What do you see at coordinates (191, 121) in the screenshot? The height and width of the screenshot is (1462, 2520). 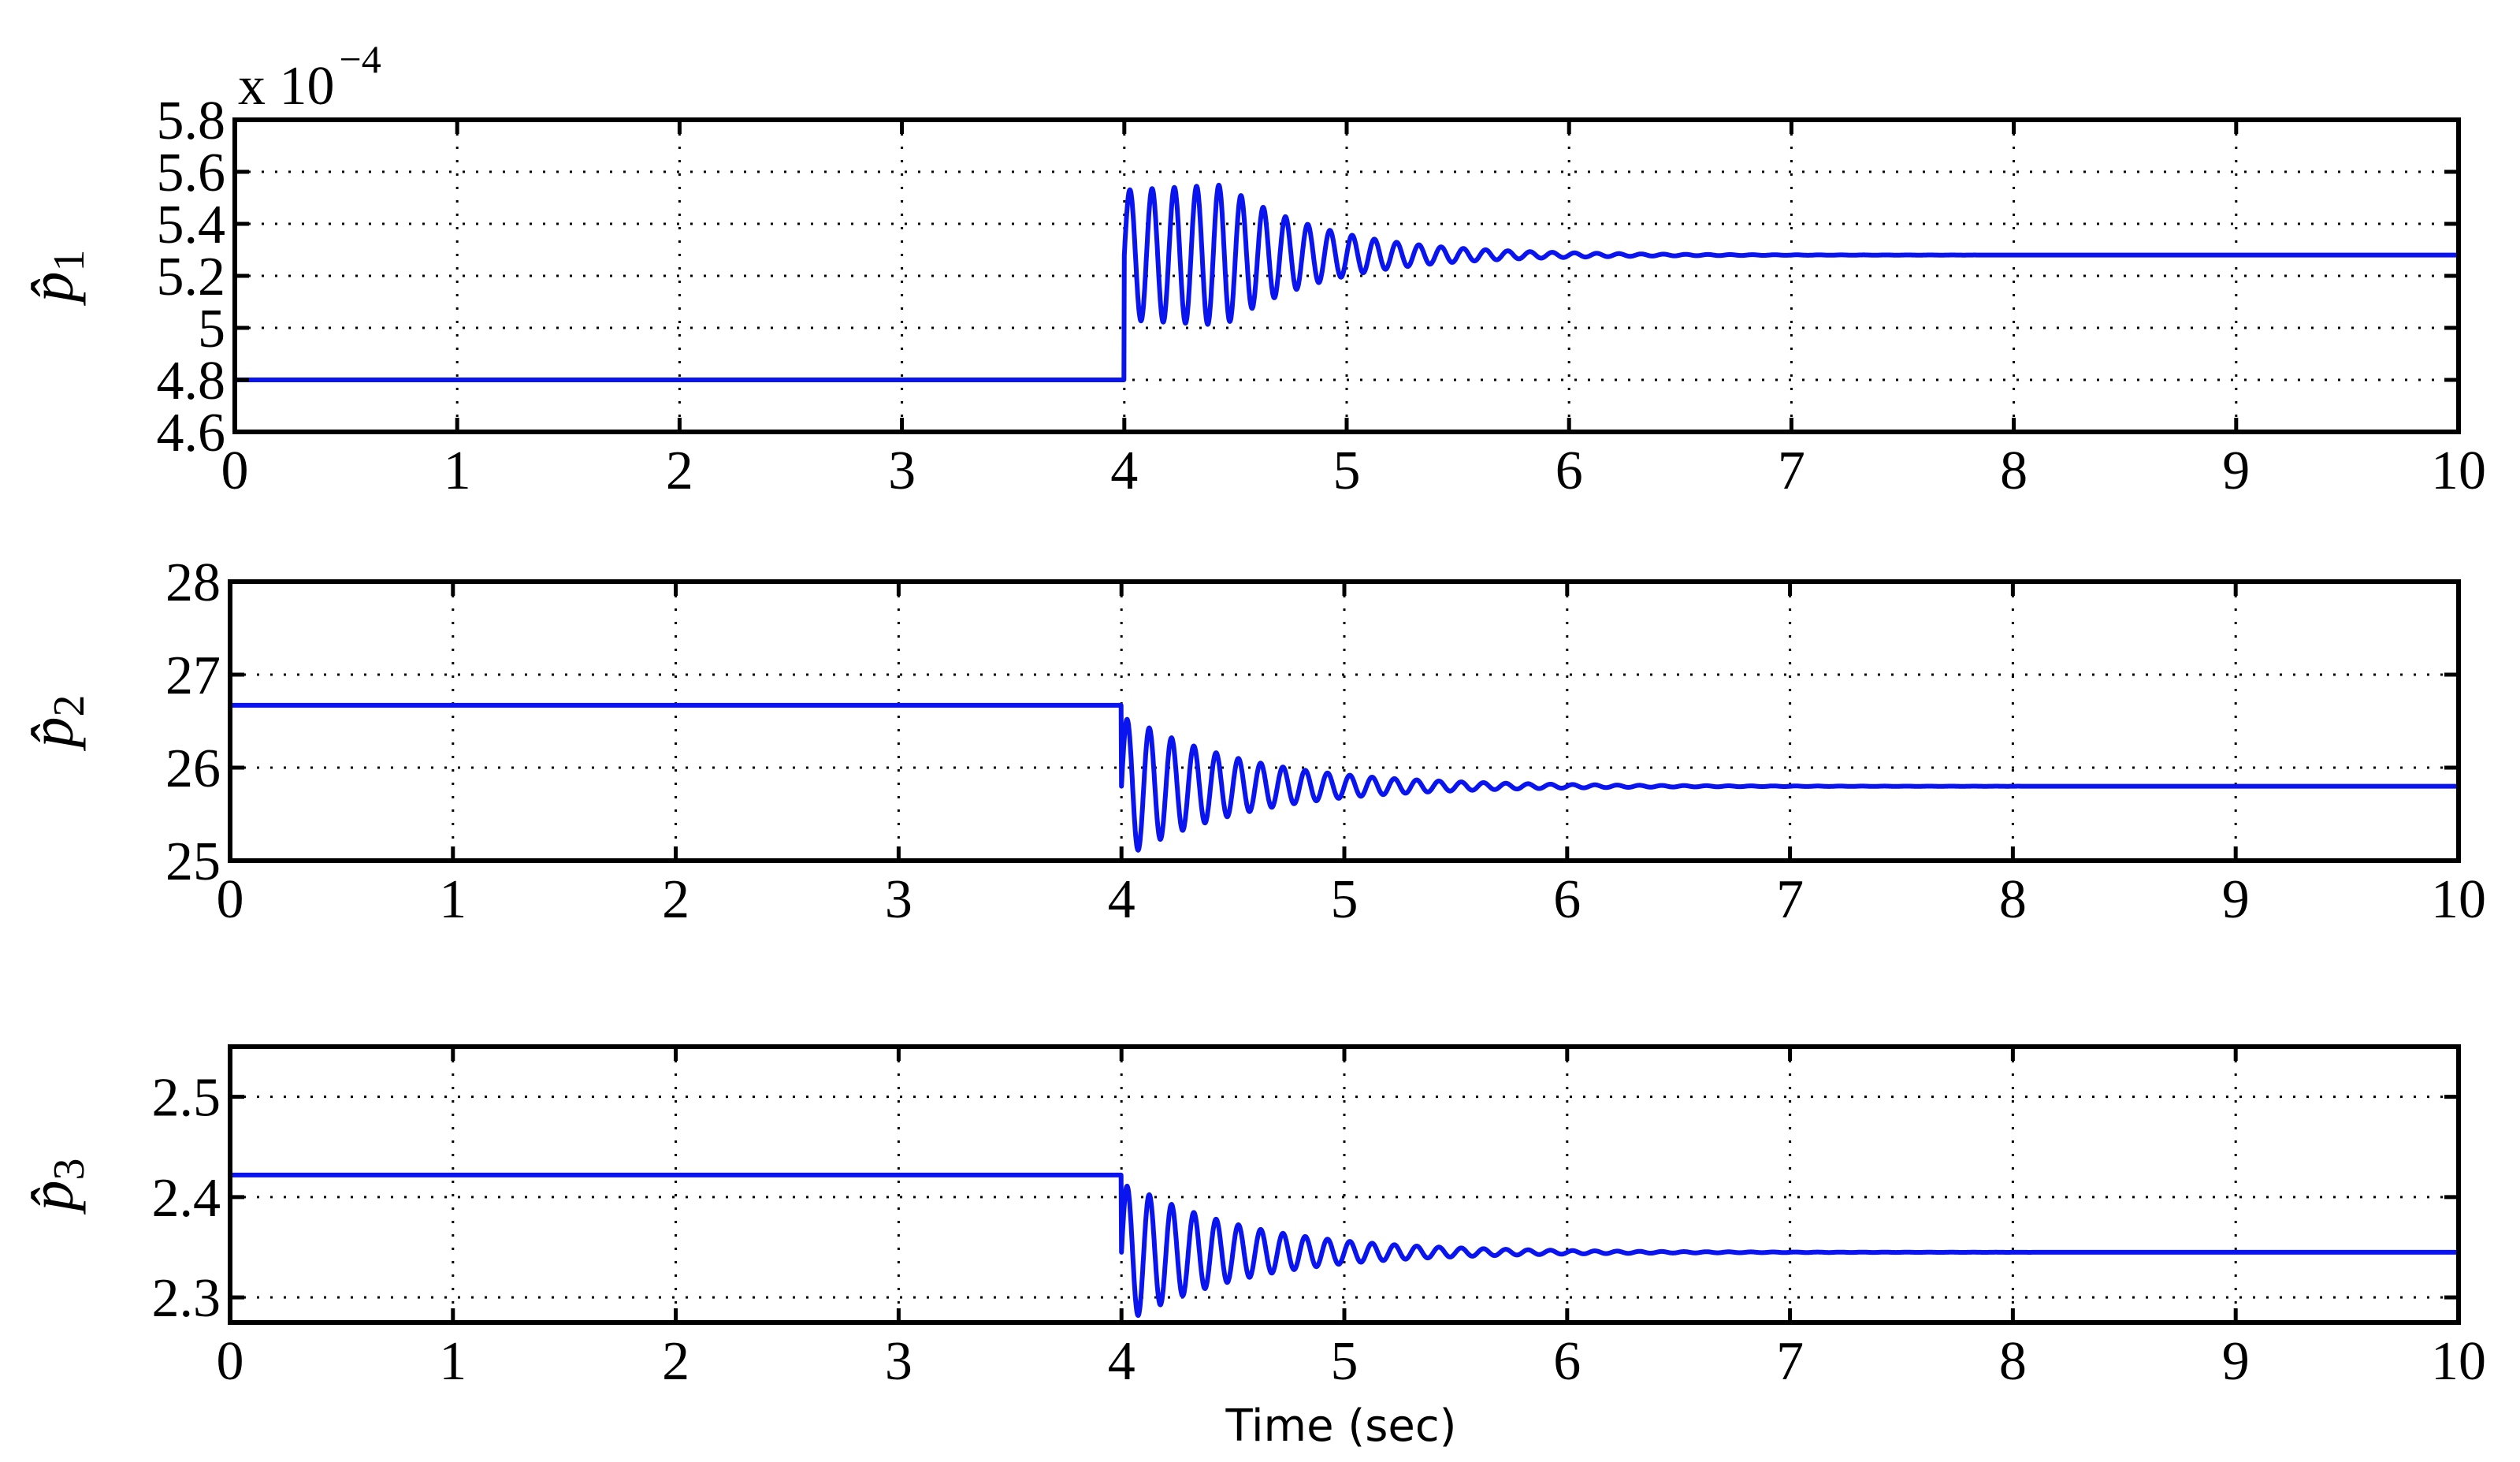 I see `y-tick-label: 5.8` at bounding box center [191, 121].